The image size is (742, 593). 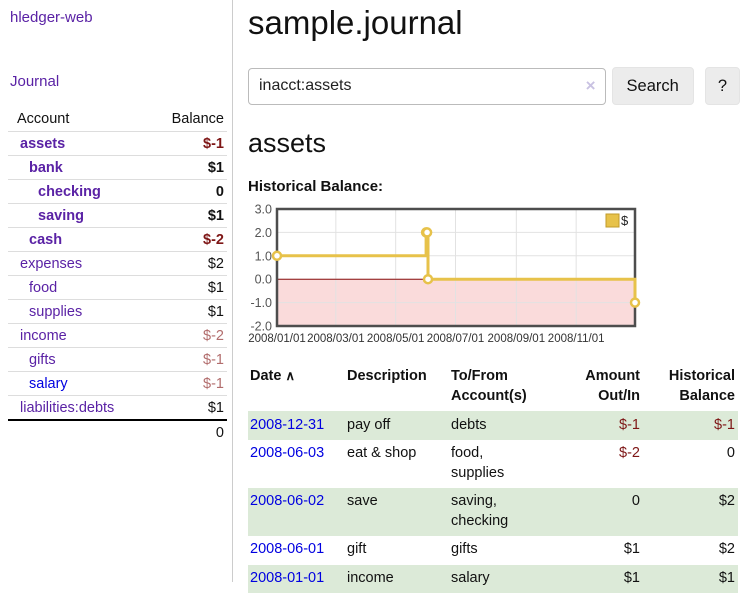 What do you see at coordinates (263, 256) in the screenshot?
I see `y-axis-tick-label: 1.0` at bounding box center [263, 256].